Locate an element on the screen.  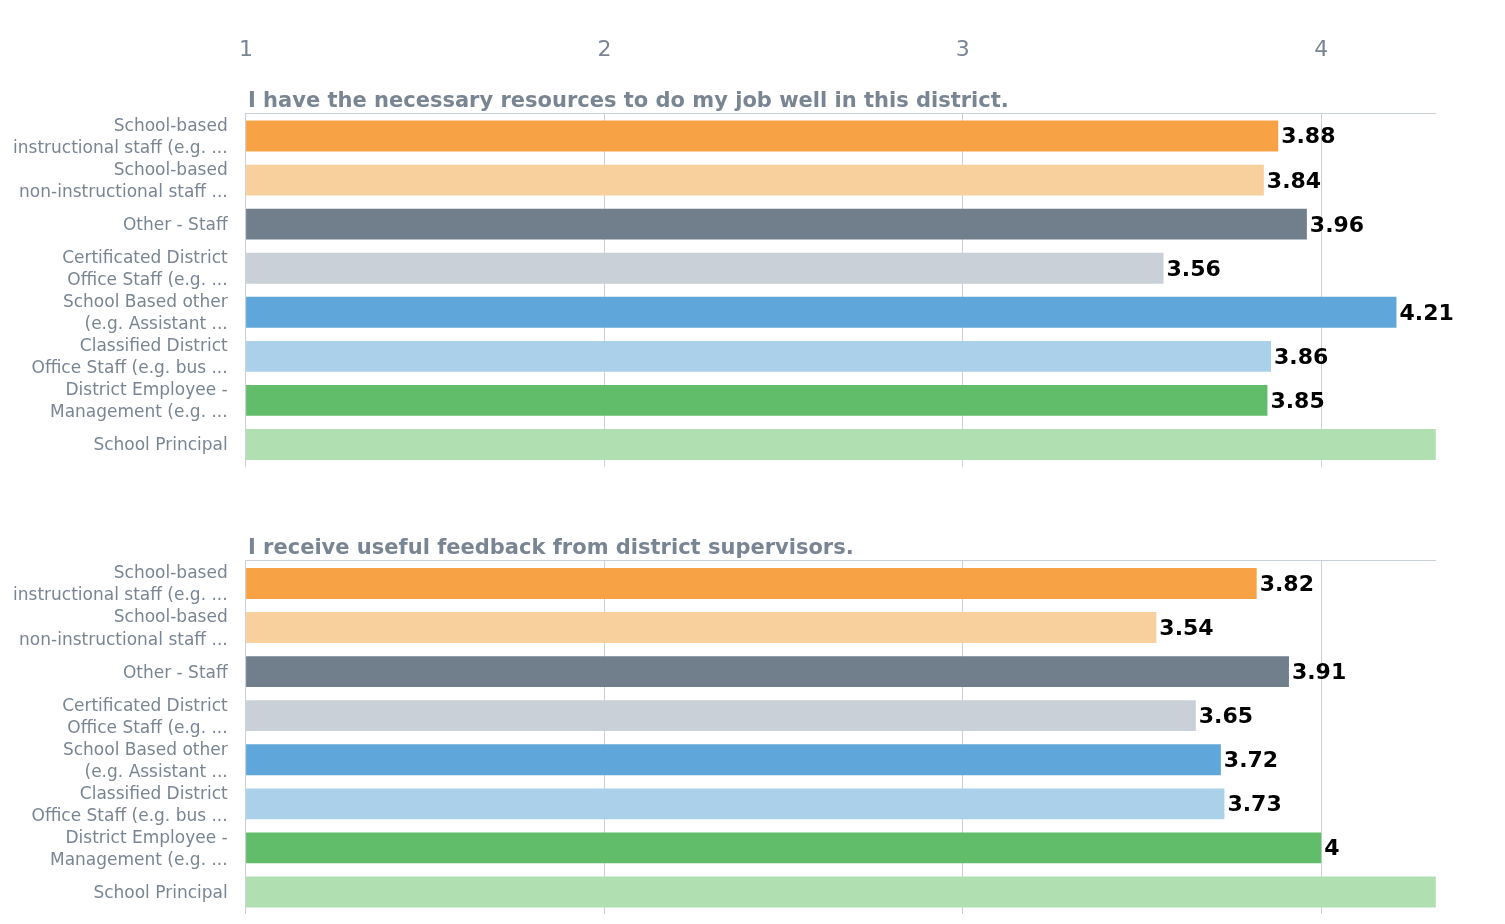
x-tick-label: 4 is located at coordinates (1321, 49).